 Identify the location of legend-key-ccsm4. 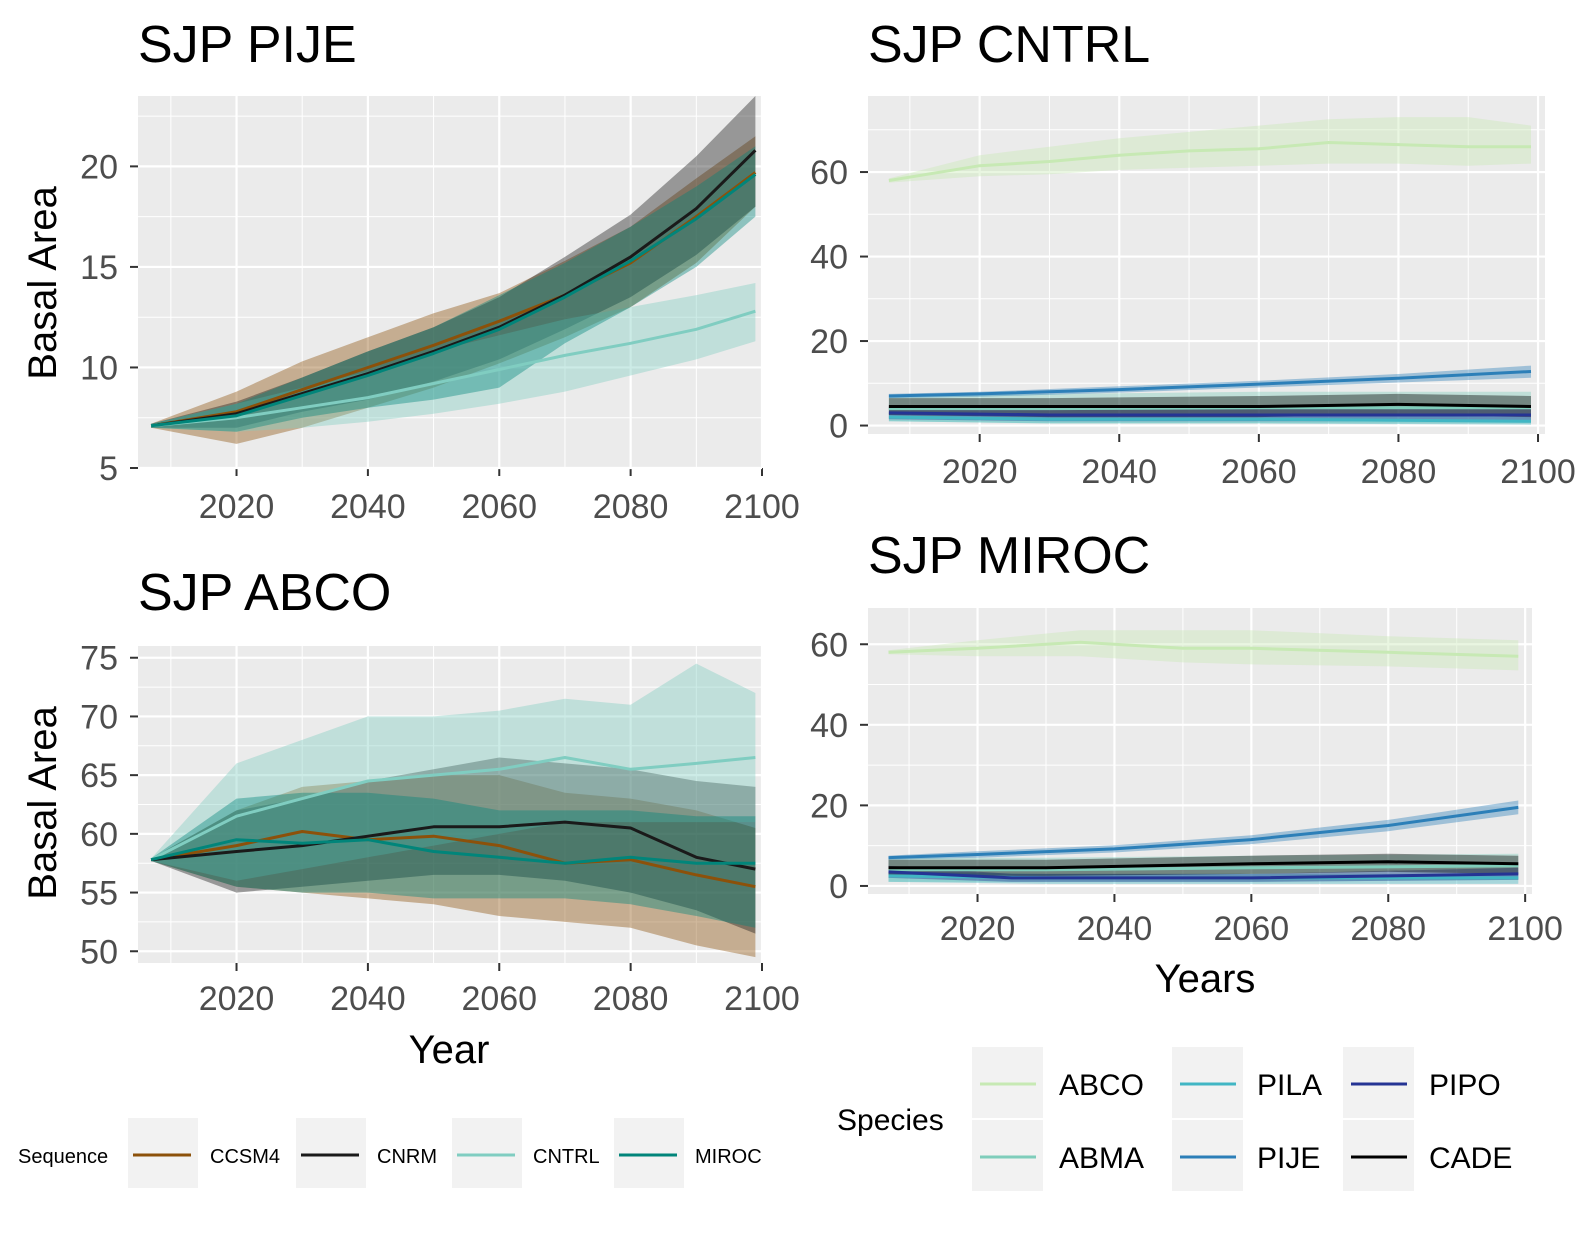
(163, 1153).